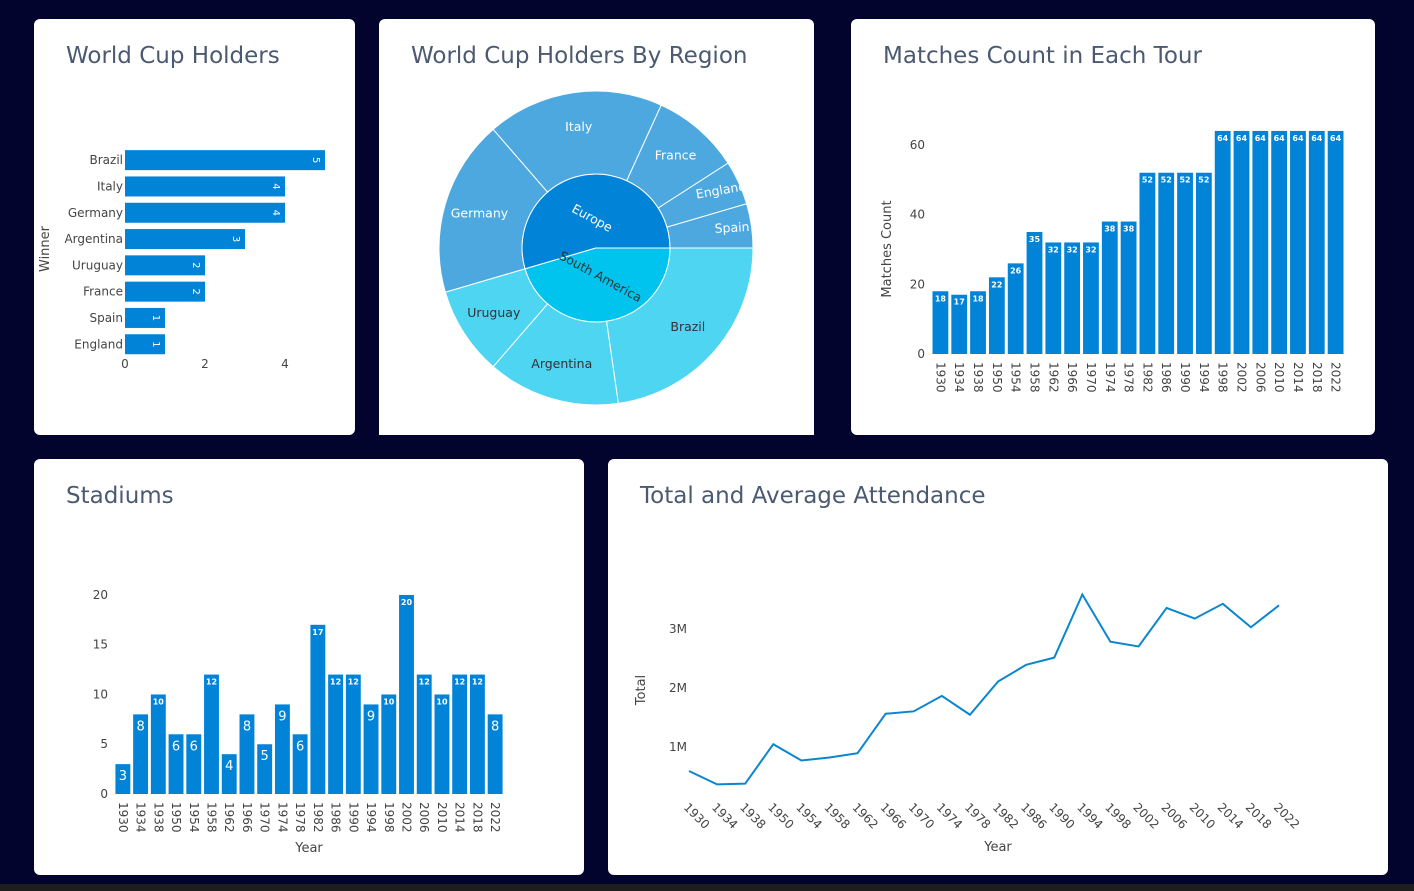 This screenshot has height=891, width=1414. Describe the element at coordinates (389, 744) in the screenshot. I see `stadiums-bar-1998` at that location.